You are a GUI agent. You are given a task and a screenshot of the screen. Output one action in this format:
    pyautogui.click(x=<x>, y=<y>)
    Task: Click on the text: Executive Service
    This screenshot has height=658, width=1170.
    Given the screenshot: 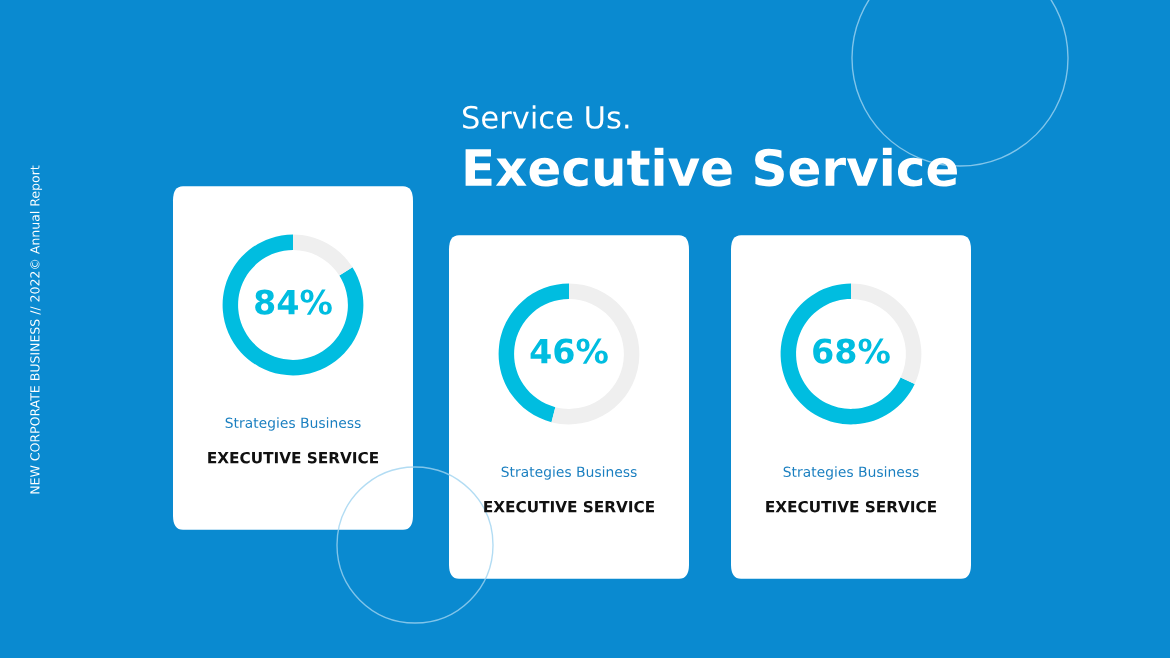 What is the action you would take?
    pyautogui.click(x=711, y=167)
    